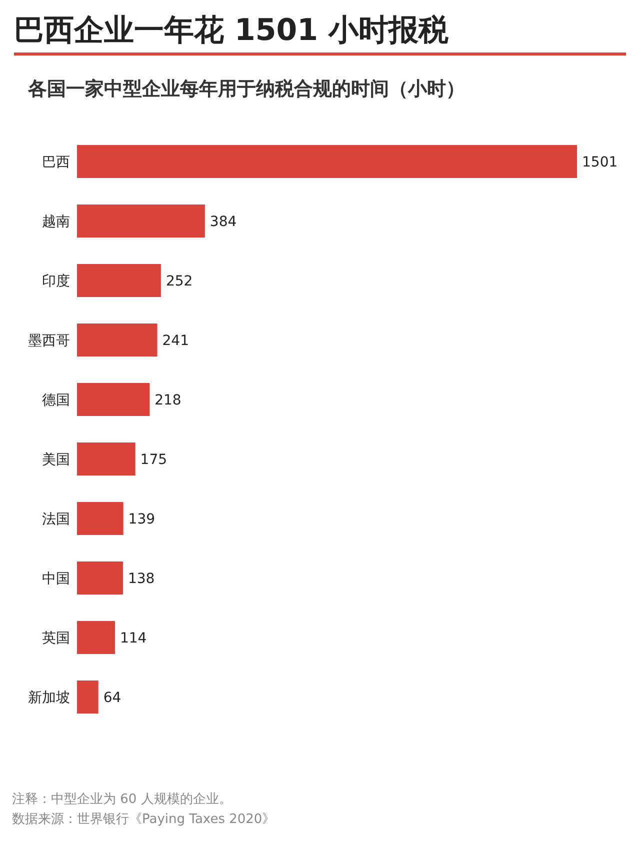 The width and height of the screenshot is (640, 859). I want to click on data-label: 241, so click(176, 341).